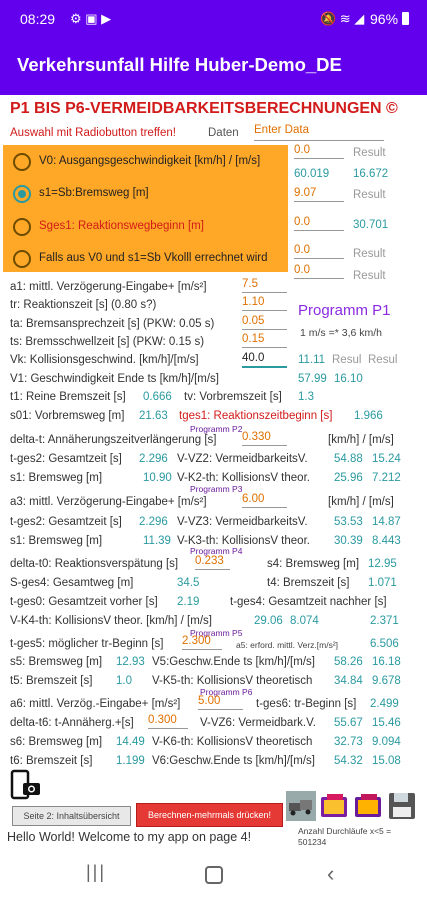 This screenshot has height=900, width=427. Describe the element at coordinates (212, 562) in the screenshot. I see `input-dt0: 0.233` at that location.